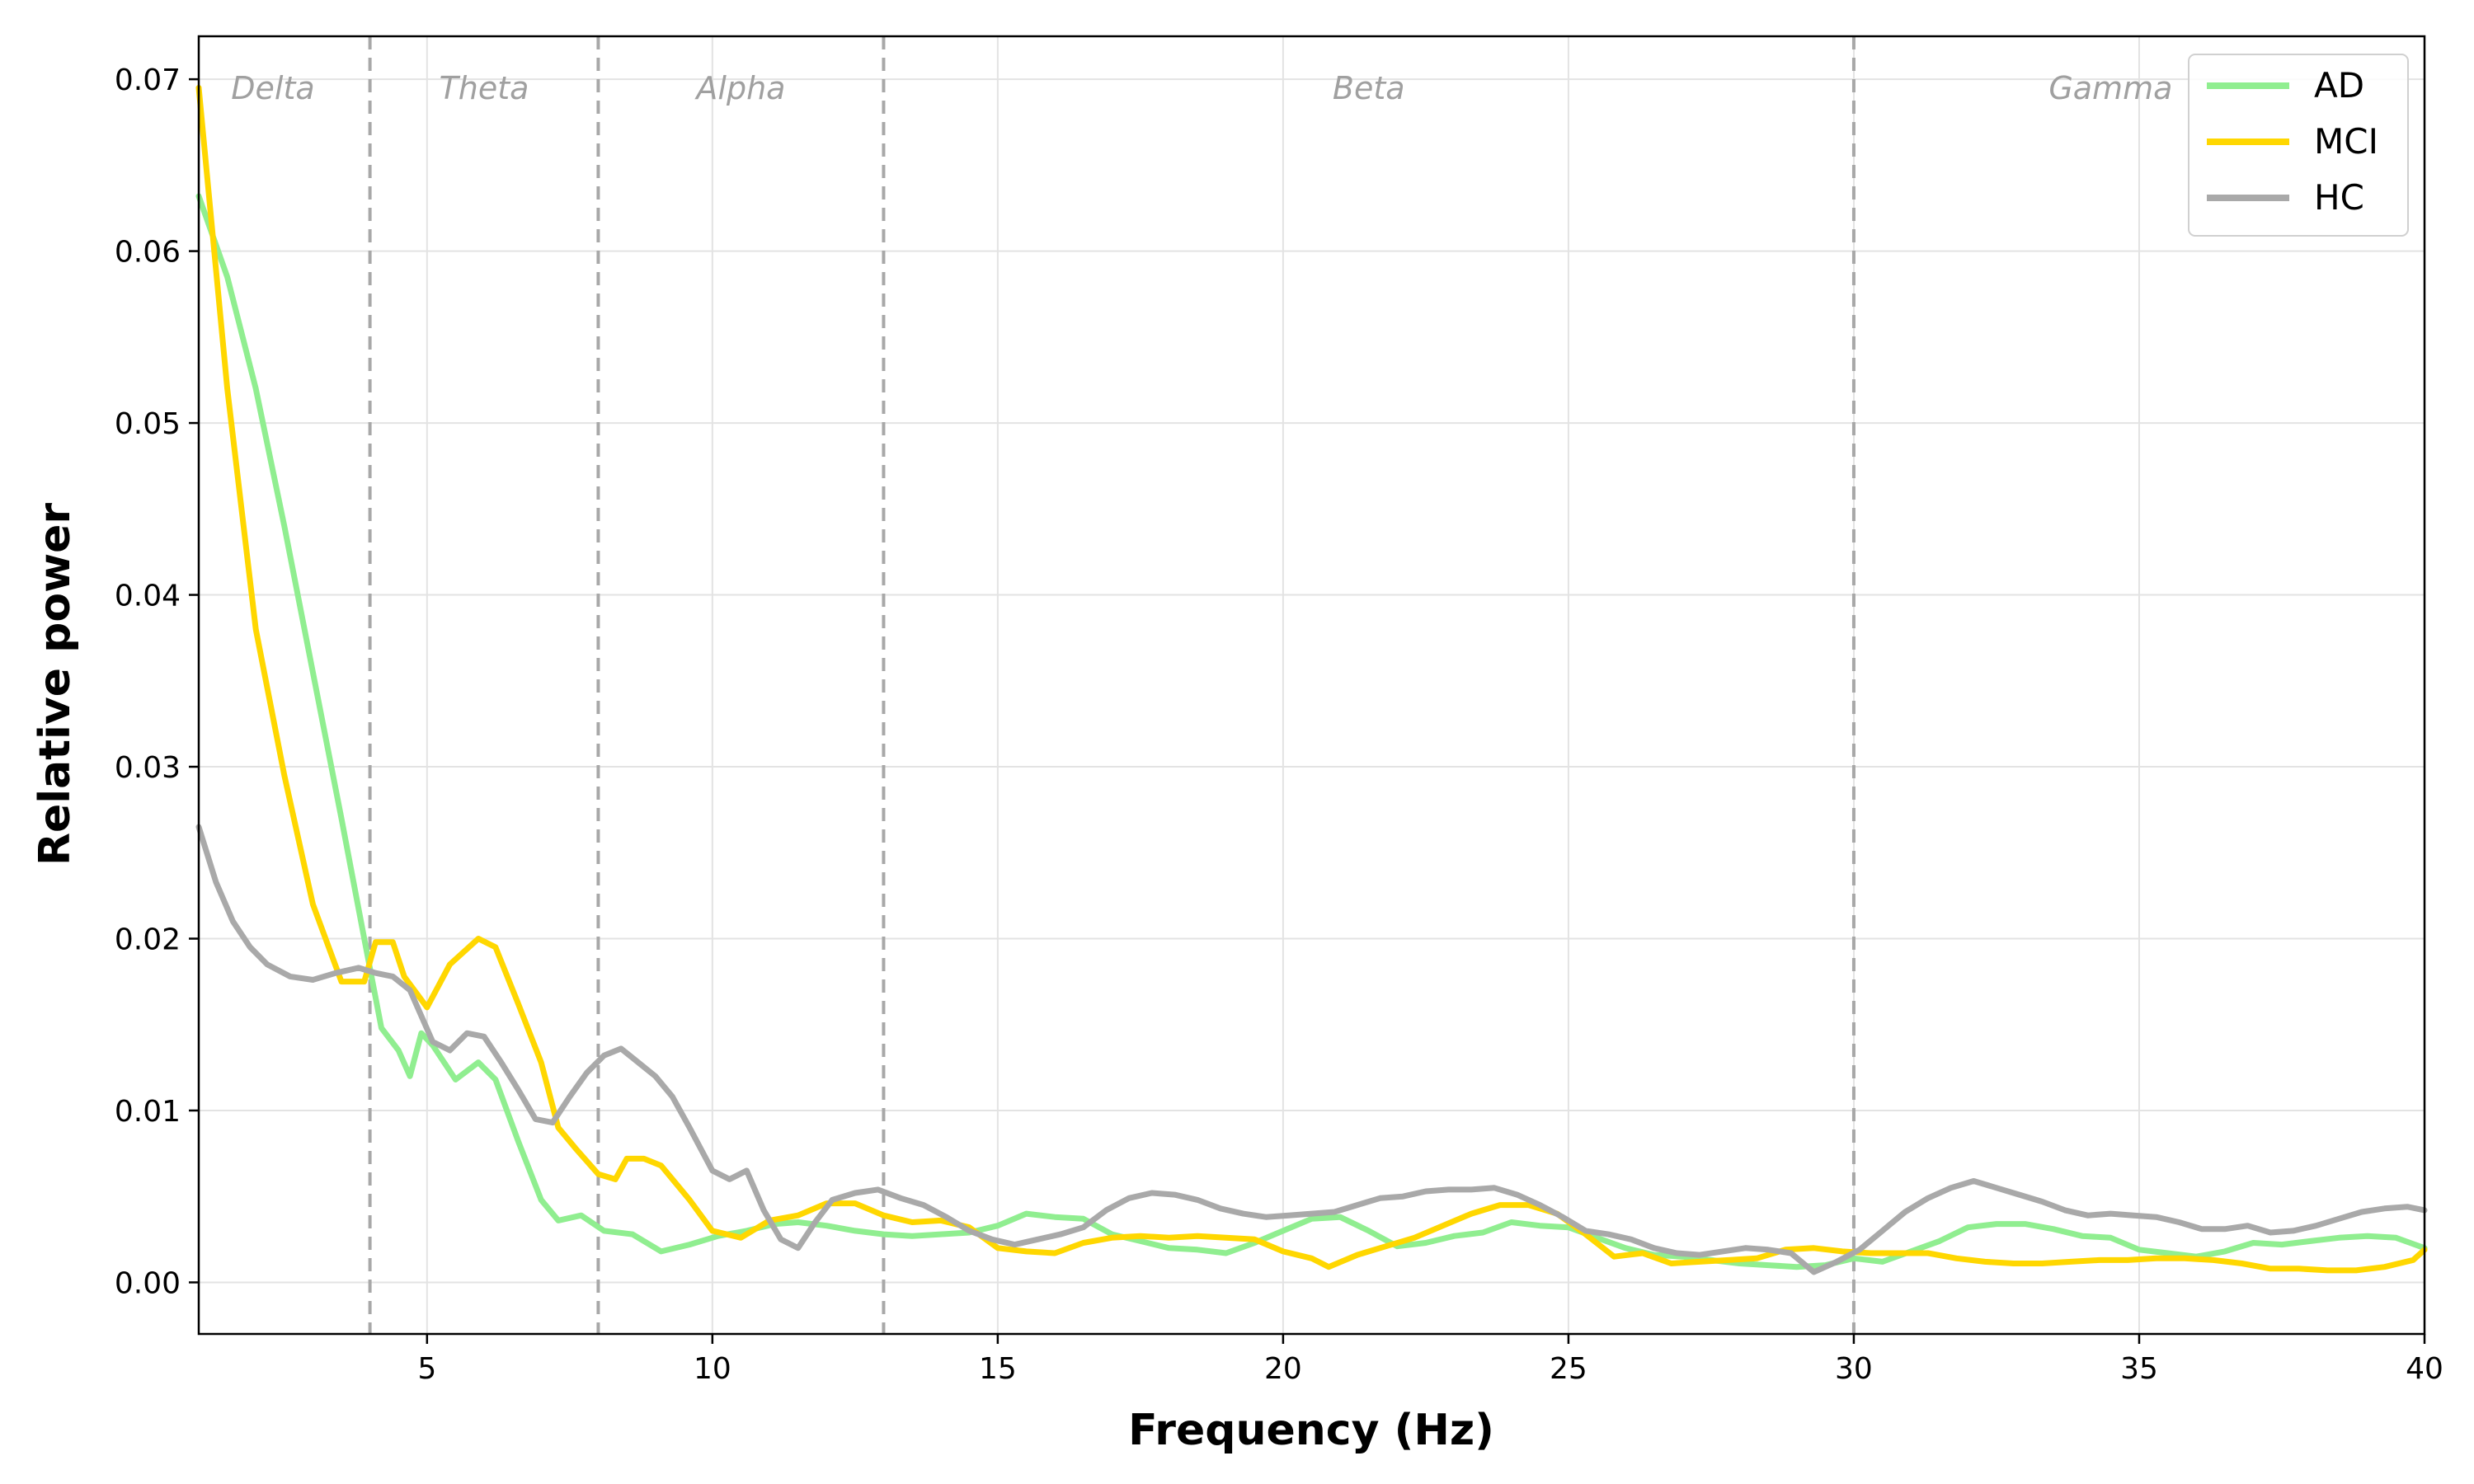 This screenshot has width=2474, height=1484. I want to click on x-tick-label: 15, so click(998, 1369).